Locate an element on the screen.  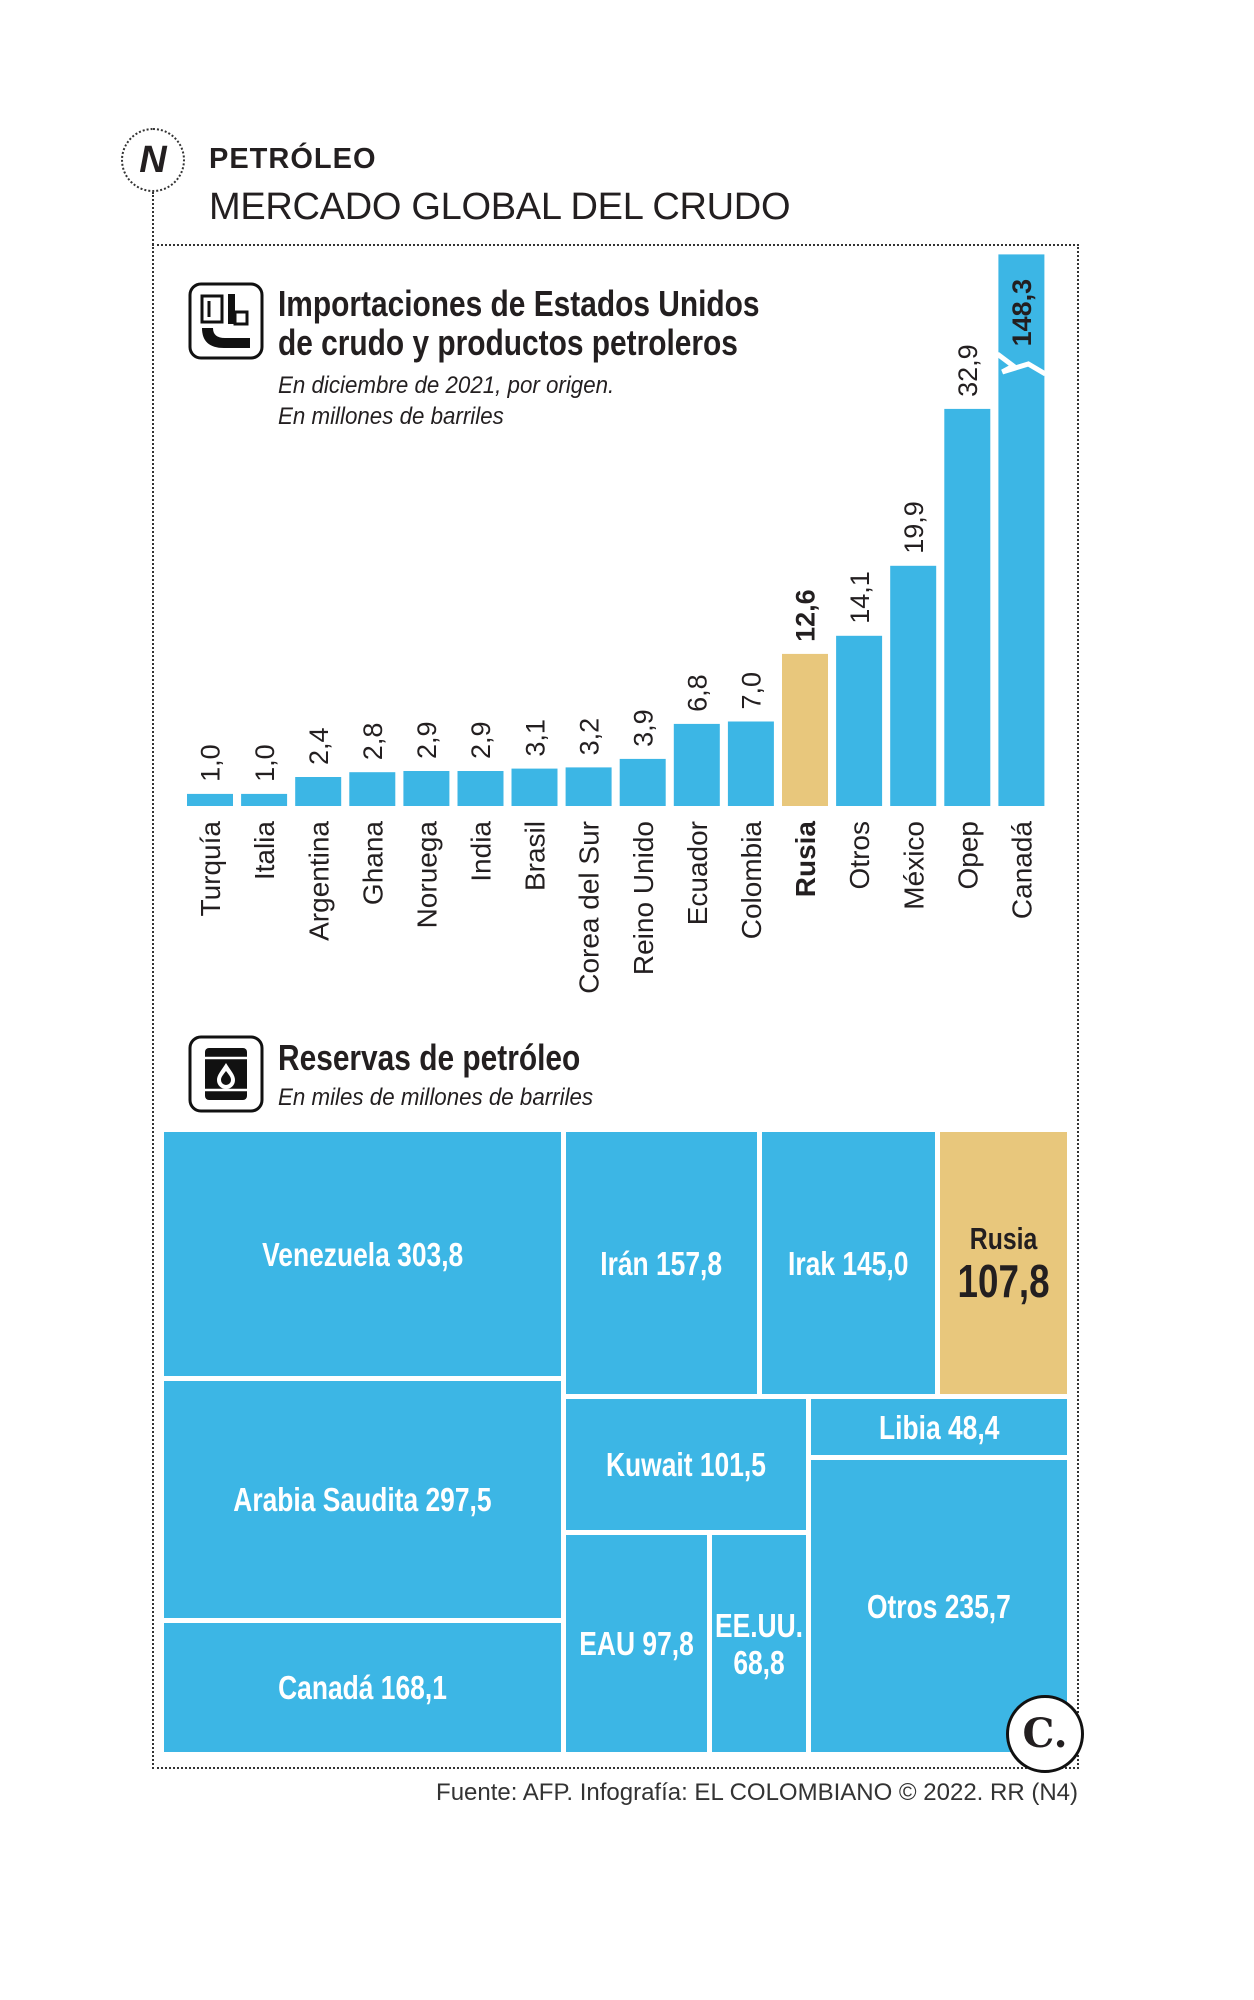
el-colombiano-logo: C. is located at coordinates (1045, 1734).